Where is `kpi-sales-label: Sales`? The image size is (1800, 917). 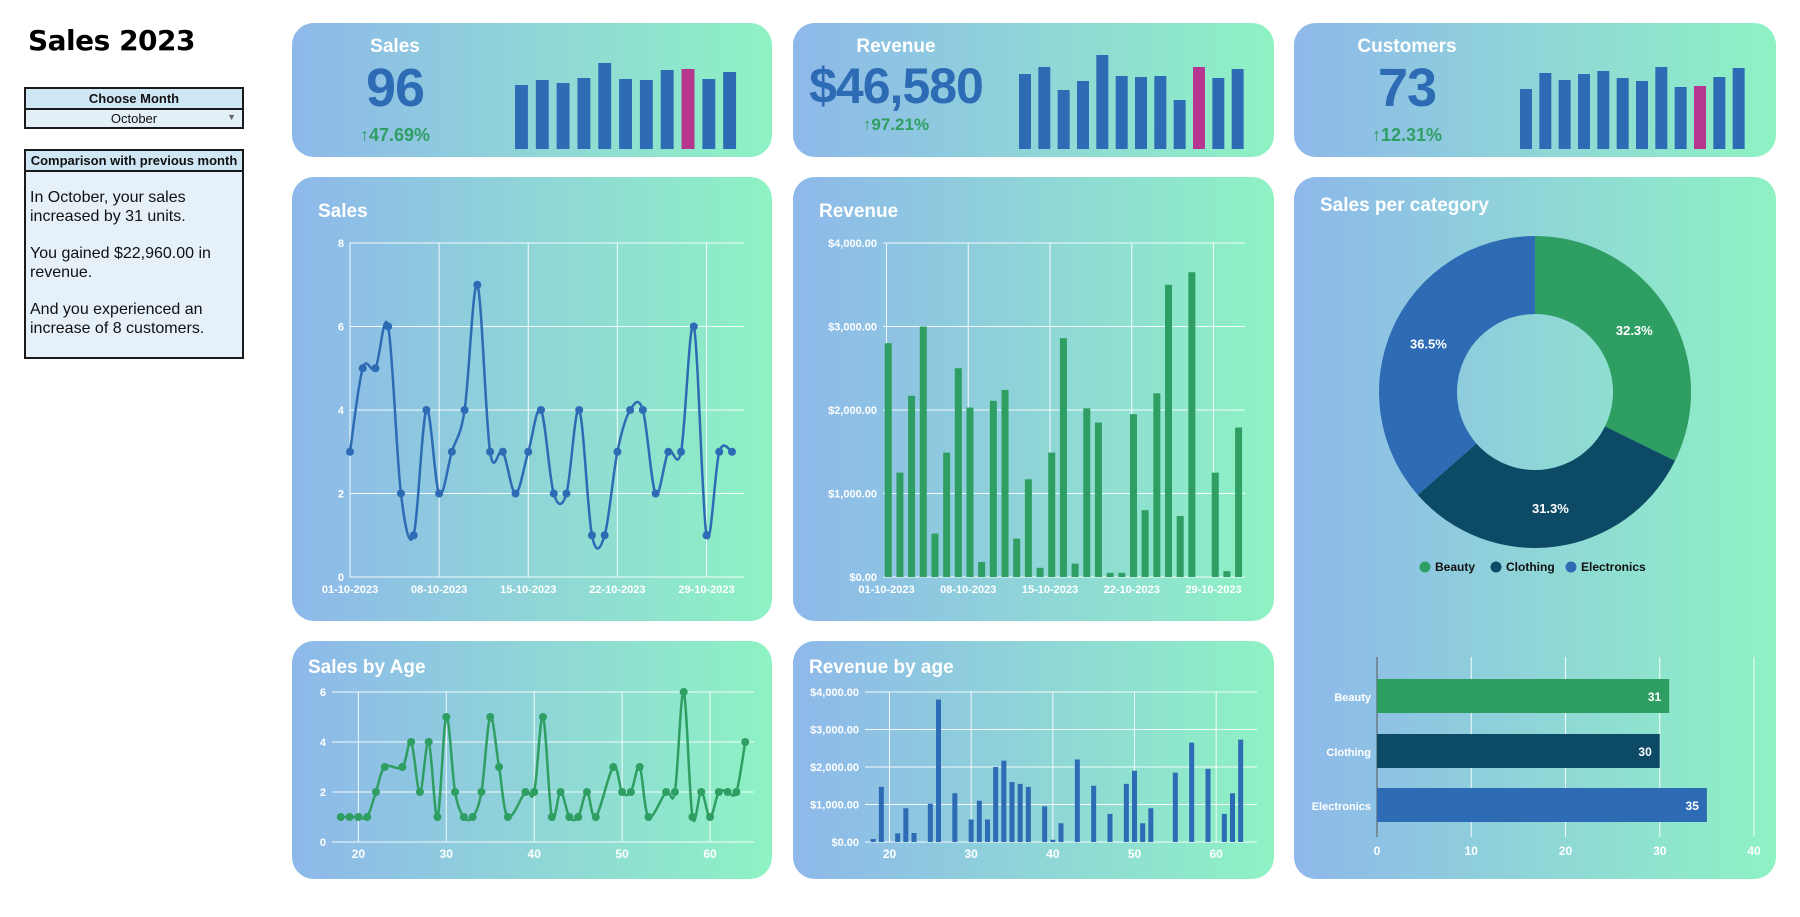
kpi-sales-label: Sales is located at coordinates (395, 46).